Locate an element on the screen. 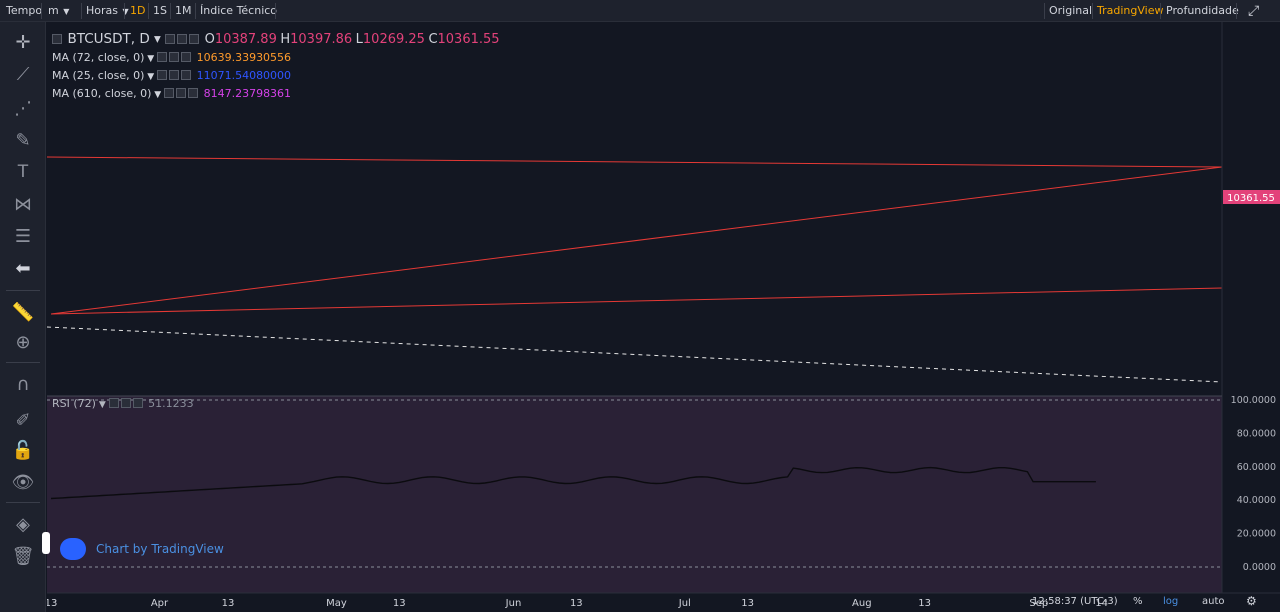  time-axis-ticks: 13 Apr 13 May 13 Jun 13 Jul 13 Aug 13 Sep 14 is located at coordinates (577, 603).